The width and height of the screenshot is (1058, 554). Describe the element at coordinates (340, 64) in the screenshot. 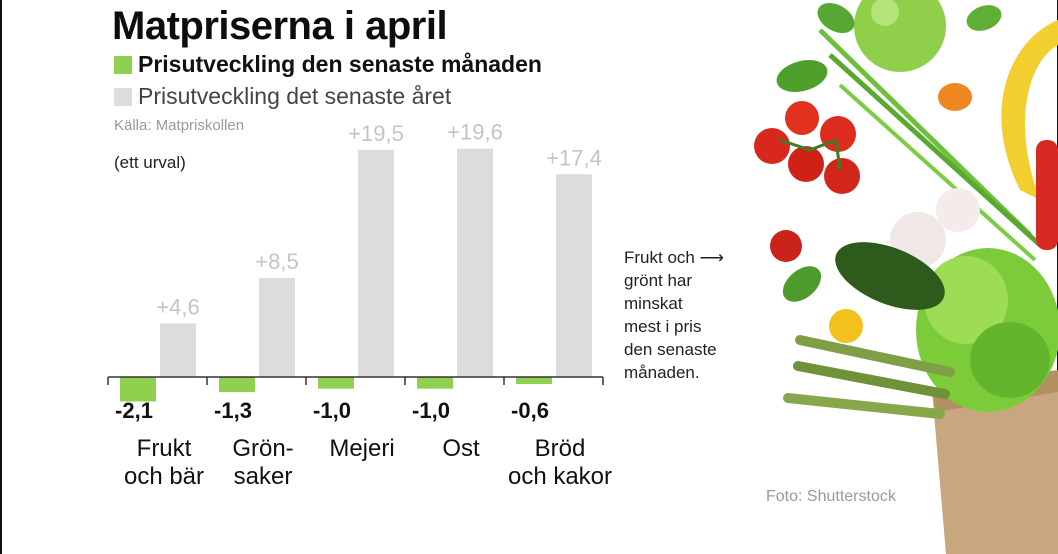

I see `legend-label-month: Prisutveckling den senaste månaden` at that location.